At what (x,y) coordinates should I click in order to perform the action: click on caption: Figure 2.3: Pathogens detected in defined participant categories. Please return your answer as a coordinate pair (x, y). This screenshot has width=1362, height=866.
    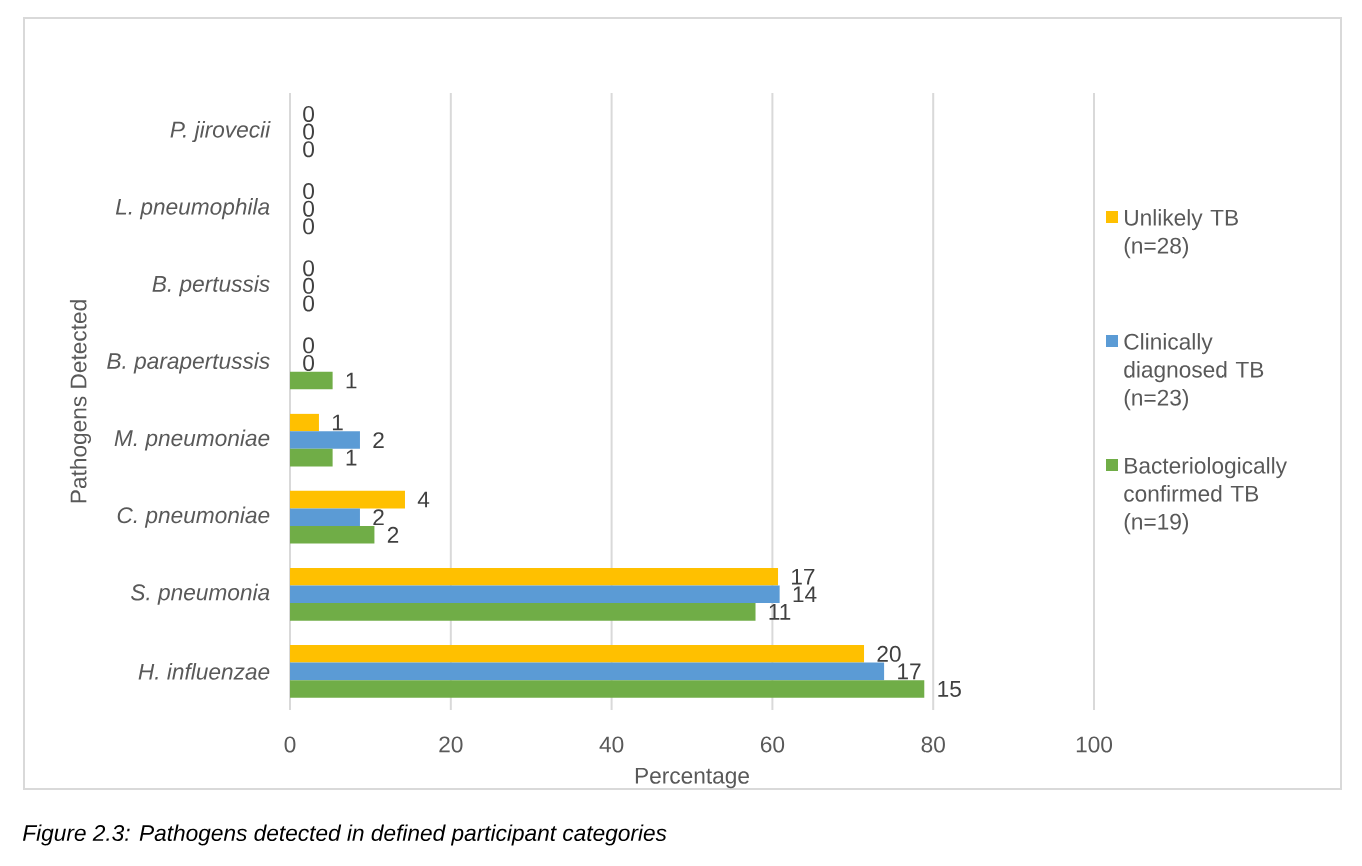
    Looking at the image, I should click on (344, 835).